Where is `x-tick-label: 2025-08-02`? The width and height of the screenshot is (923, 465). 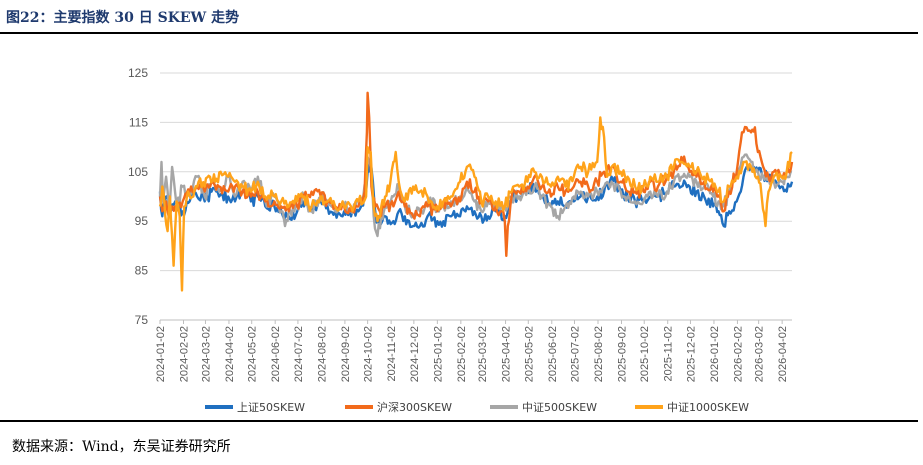
x-tick-label: 2025-08-02 is located at coordinates (599, 354).